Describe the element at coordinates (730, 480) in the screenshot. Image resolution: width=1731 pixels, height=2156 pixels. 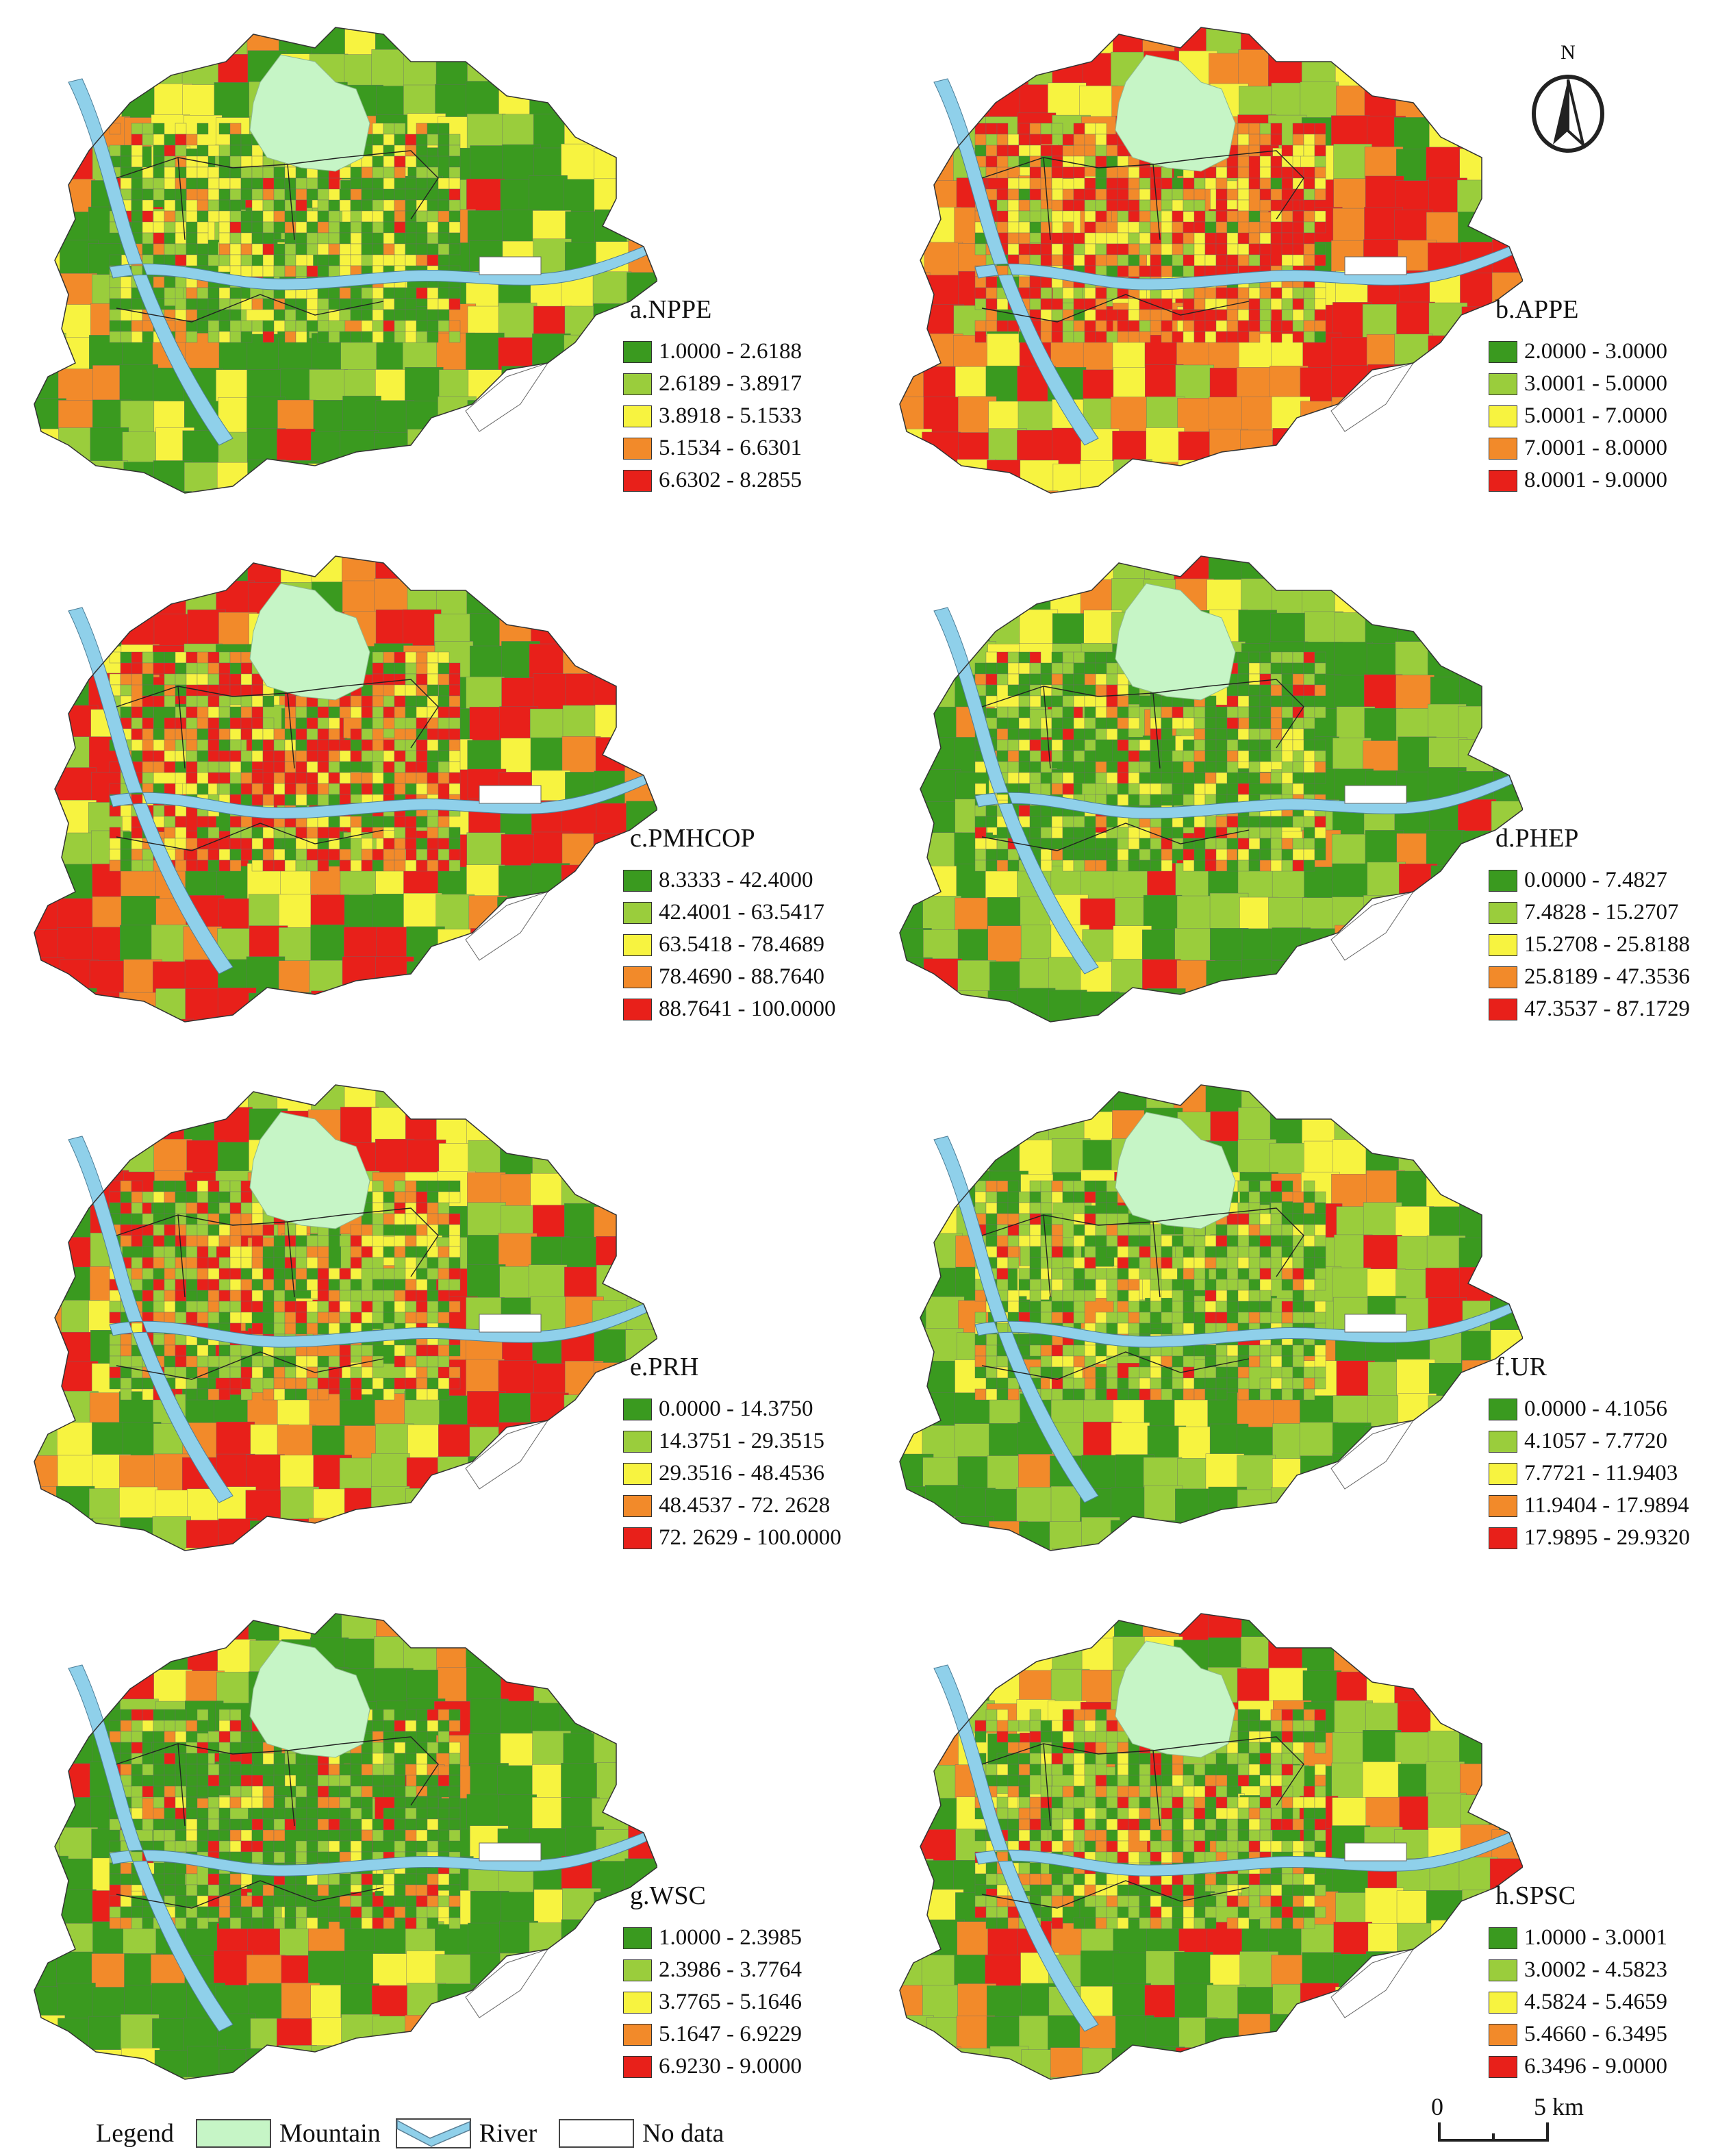
I see `class-range-label: 6.6302 - 8.2855` at that location.